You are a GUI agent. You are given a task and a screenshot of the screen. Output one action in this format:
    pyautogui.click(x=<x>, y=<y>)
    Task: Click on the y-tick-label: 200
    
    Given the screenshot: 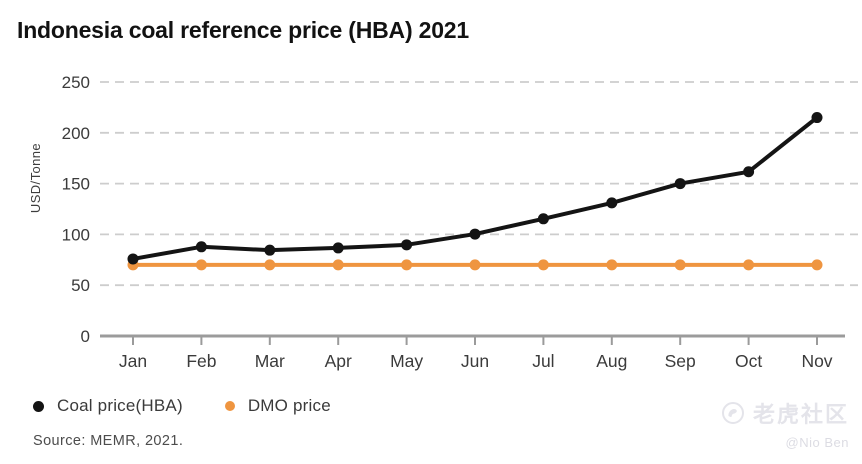 What is the action you would take?
    pyautogui.click(x=76, y=133)
    